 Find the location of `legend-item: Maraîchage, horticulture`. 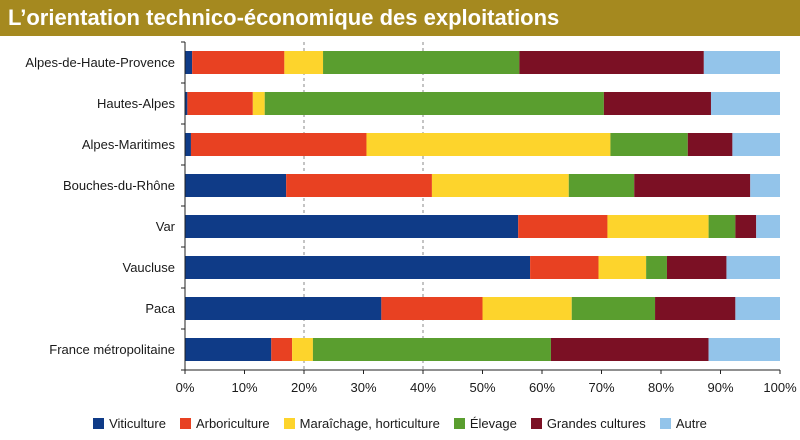

legend-item: Maraîchage, horticulture is located at coordinates (361, 423).